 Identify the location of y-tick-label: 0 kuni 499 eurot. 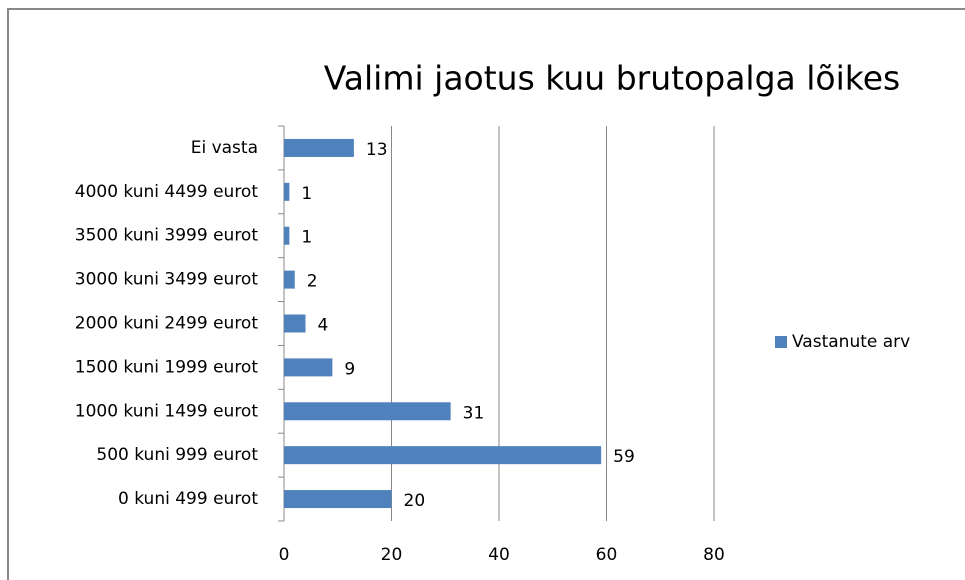
(188, 499).